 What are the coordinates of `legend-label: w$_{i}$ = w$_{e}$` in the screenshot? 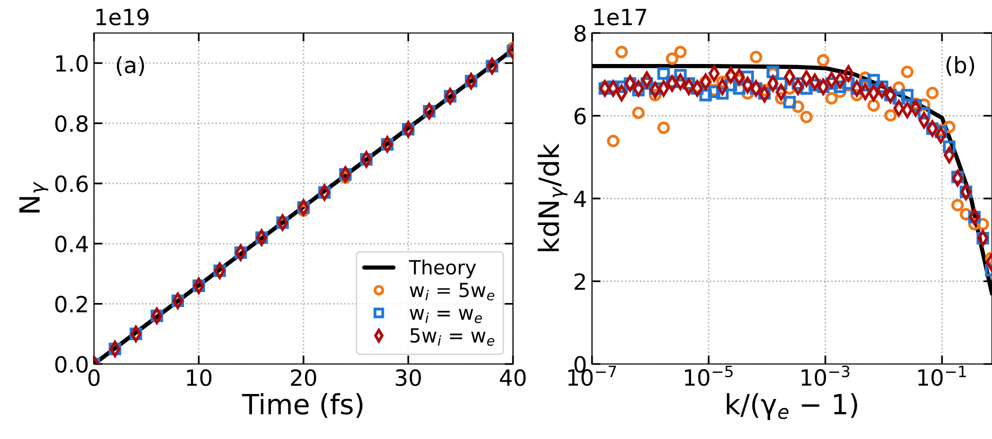 It's located at (446, 316).